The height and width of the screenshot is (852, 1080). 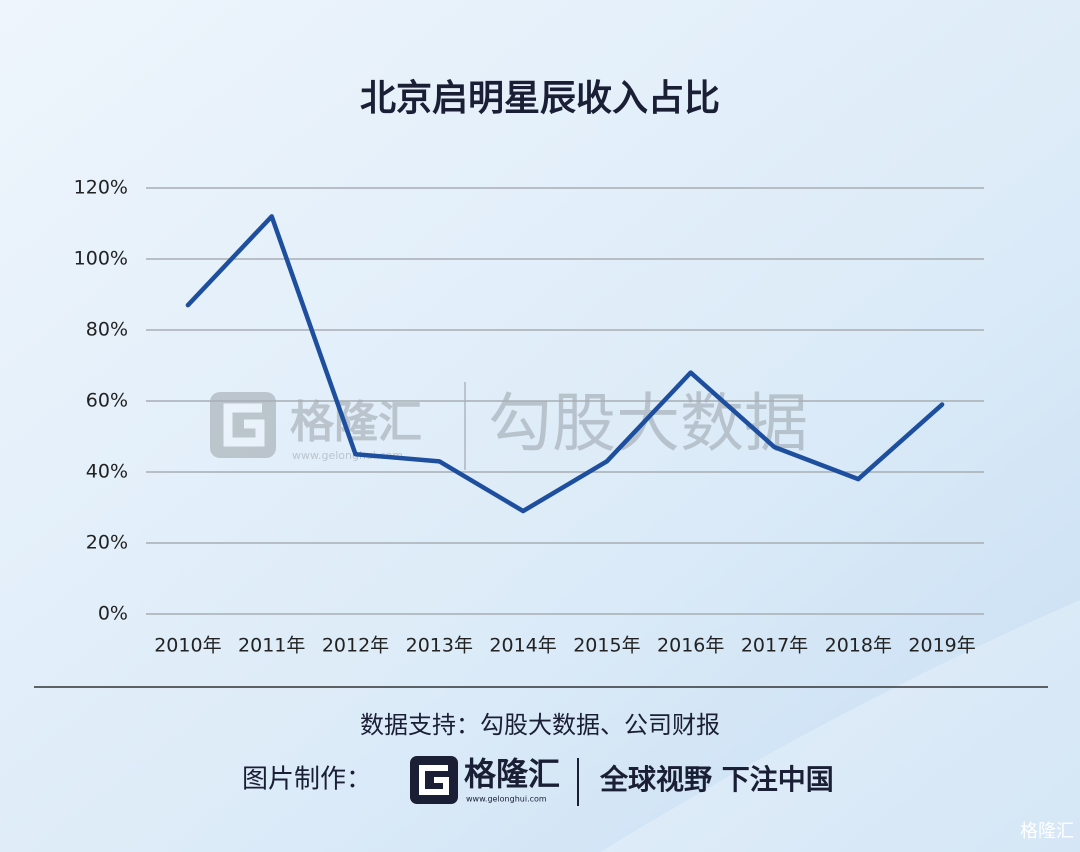 I want to click on slogan: 全球视野 下注中国, so click(x=716, y=779).